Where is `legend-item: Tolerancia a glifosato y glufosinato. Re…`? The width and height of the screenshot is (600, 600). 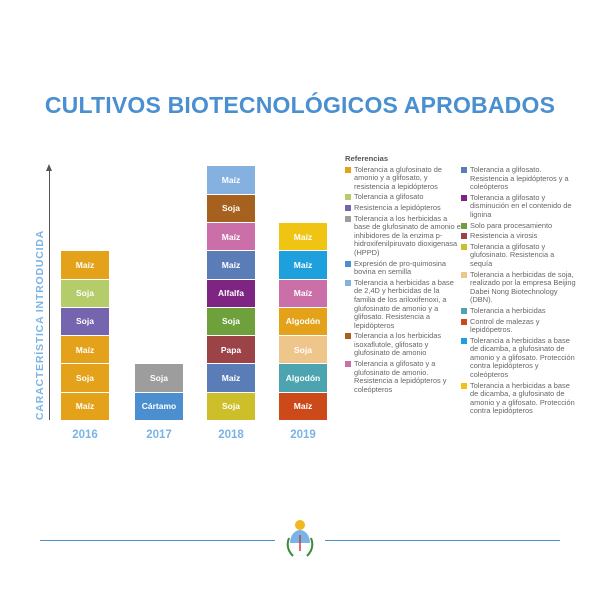
legend-item: Tolerancia a glifosato y glufosinato. Re… is located at coordinates (519, 255).